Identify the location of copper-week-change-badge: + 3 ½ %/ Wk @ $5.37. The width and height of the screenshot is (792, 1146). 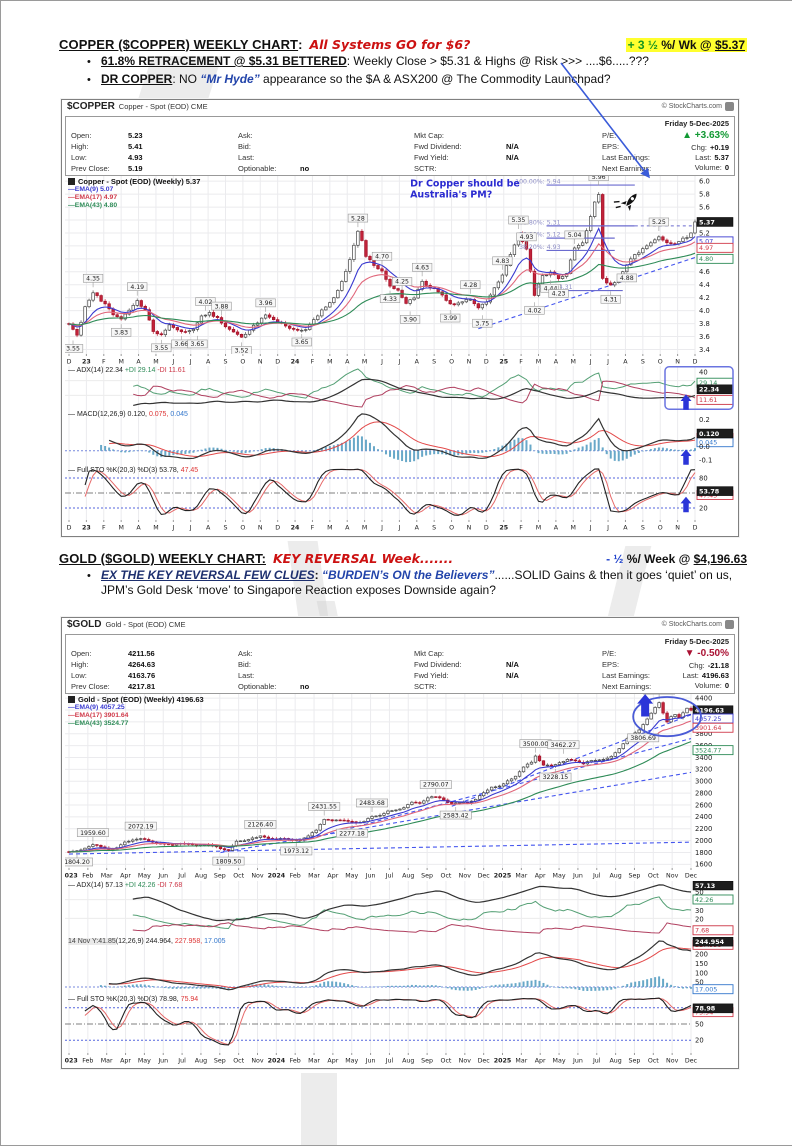
(686, 45).